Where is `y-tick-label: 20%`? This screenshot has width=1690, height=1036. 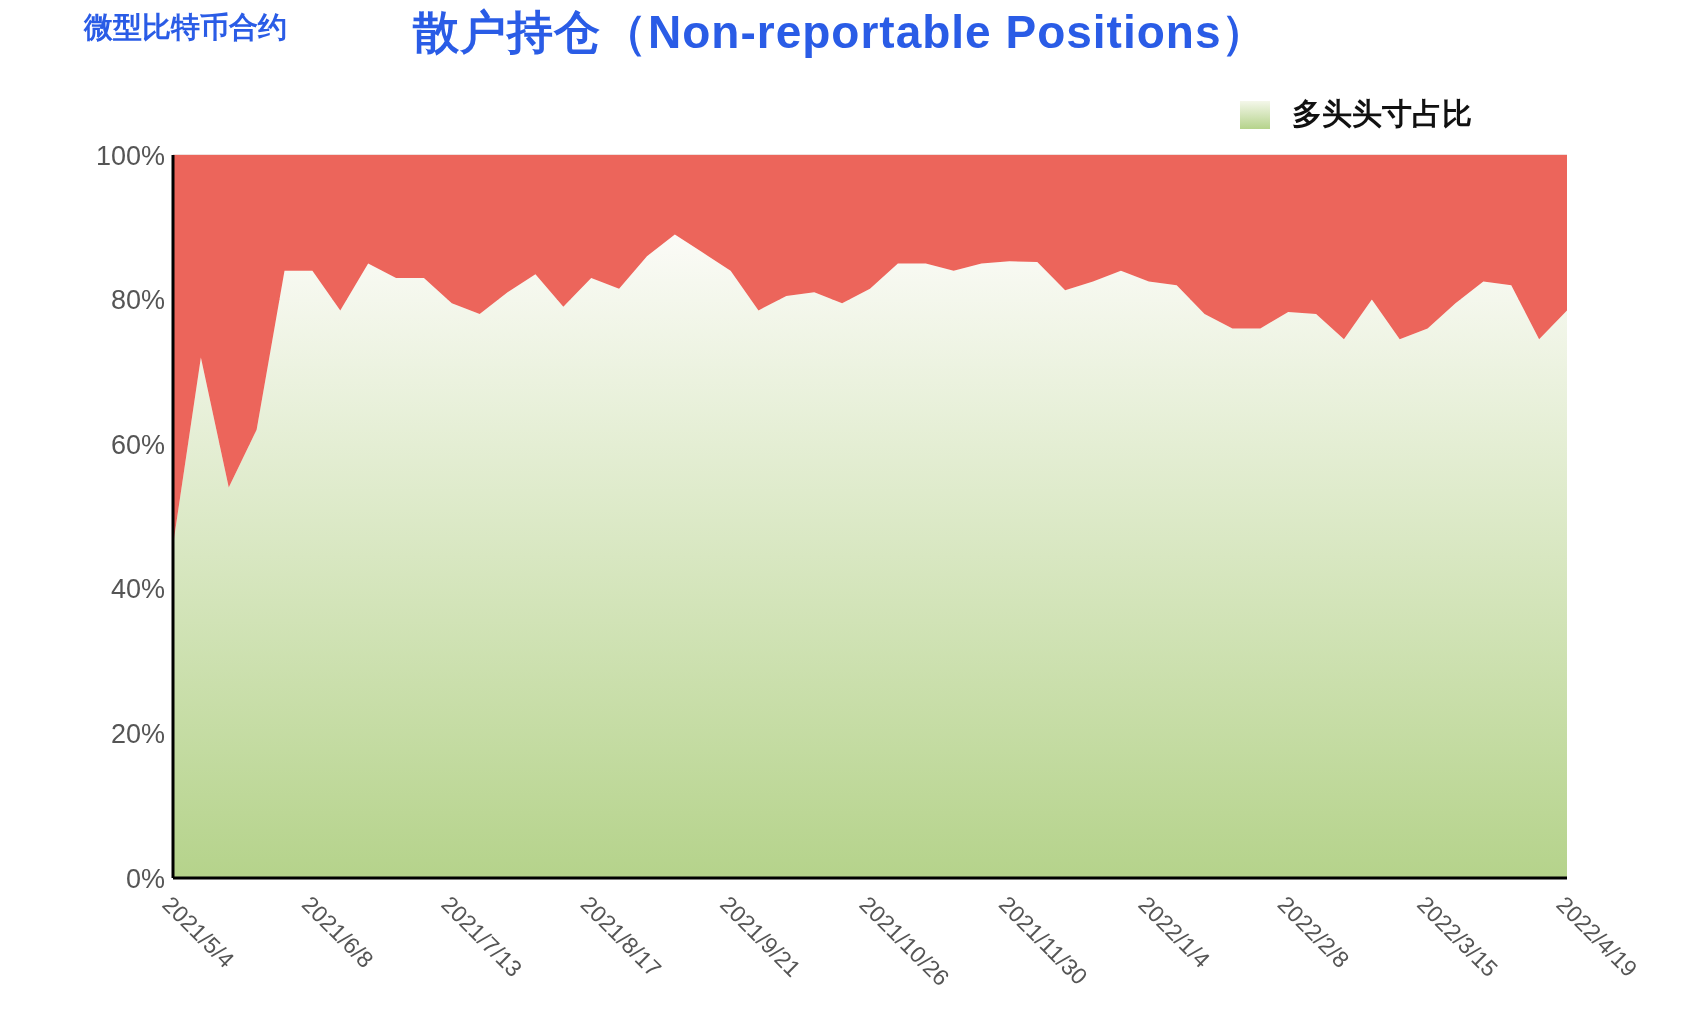 y-tick-label: 20% is located at coordinates (137, 733).